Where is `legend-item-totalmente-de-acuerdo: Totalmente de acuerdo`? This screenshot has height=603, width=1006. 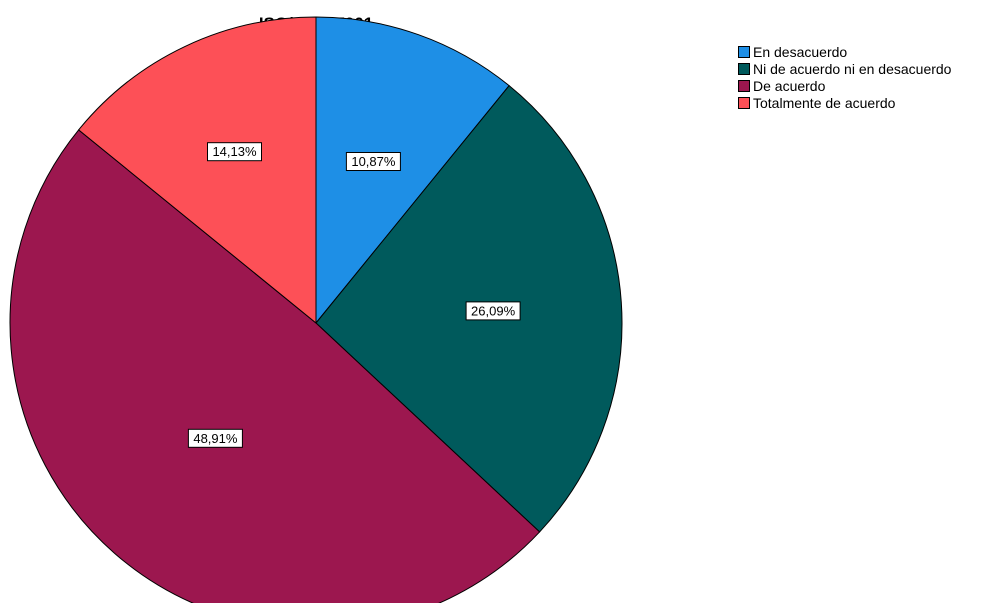 legend-item-totalmente-de-acuerdo: Totalmente de acuerdo is located at coordinates (844, 102).